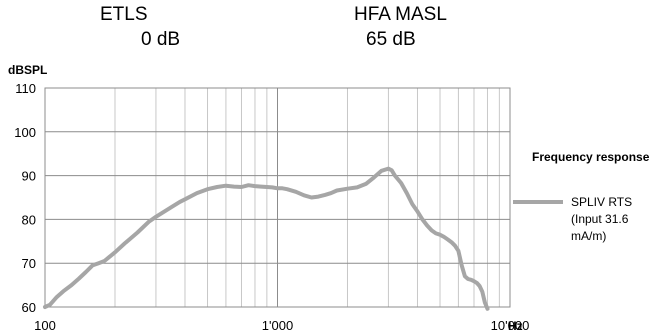 Image resolution: width=665 pixels, height=335 pixels. I want to click on legend-label-line: SPLIV RTS, so click(601, 202).